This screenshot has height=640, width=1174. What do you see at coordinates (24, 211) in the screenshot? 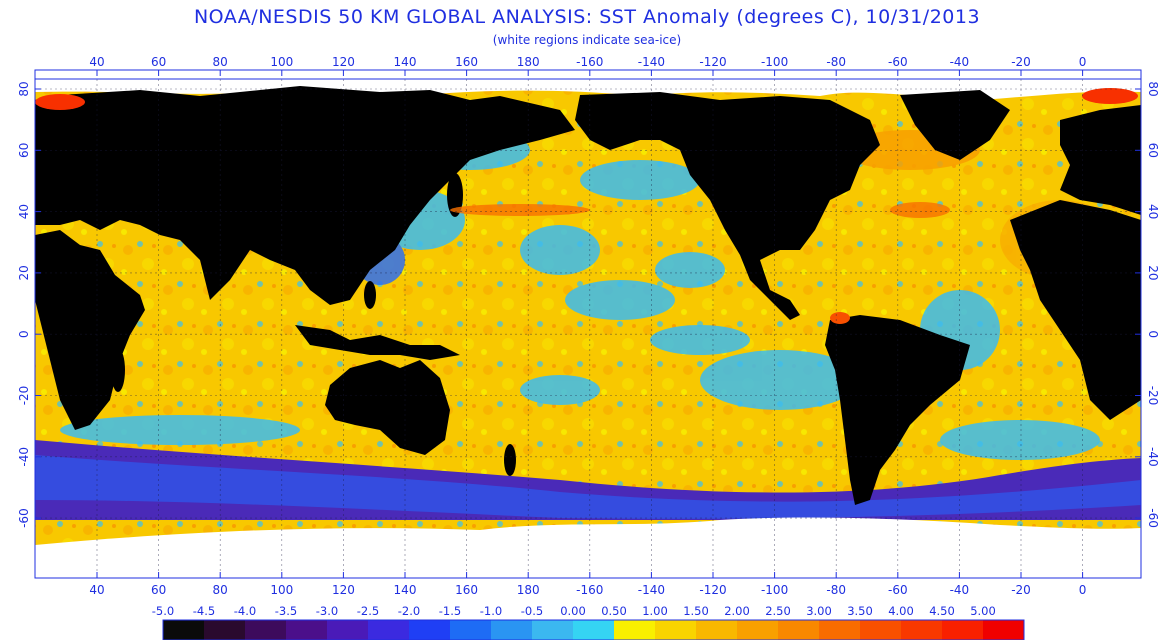
I see `lat-tick-label-left: 40` at bounding box center [24, 211].